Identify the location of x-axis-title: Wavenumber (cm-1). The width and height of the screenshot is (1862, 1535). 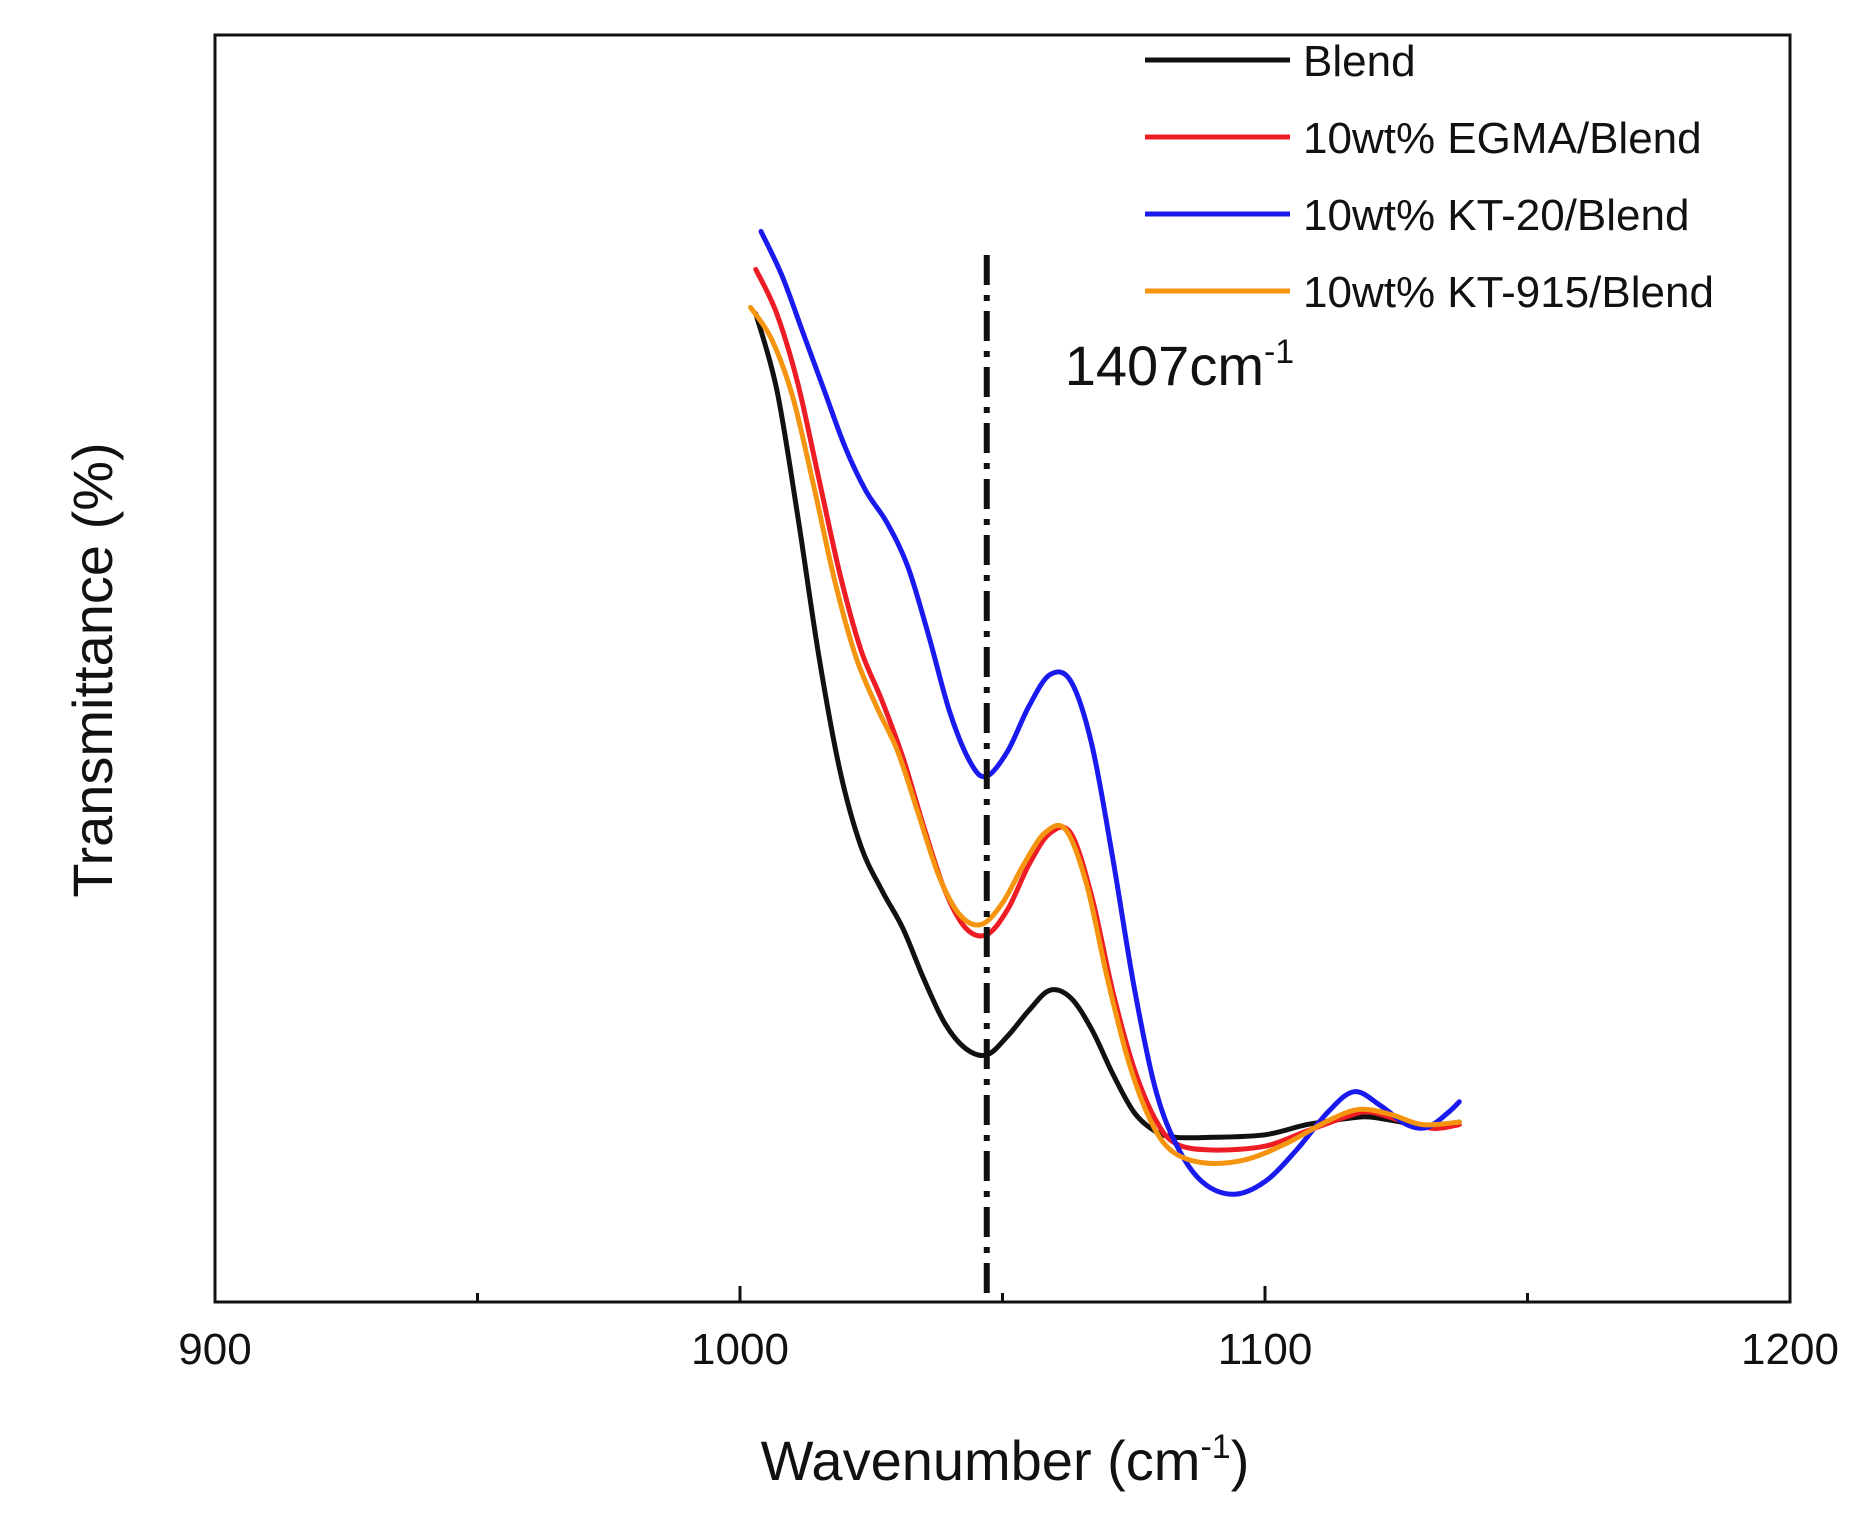
(1005, 1460).